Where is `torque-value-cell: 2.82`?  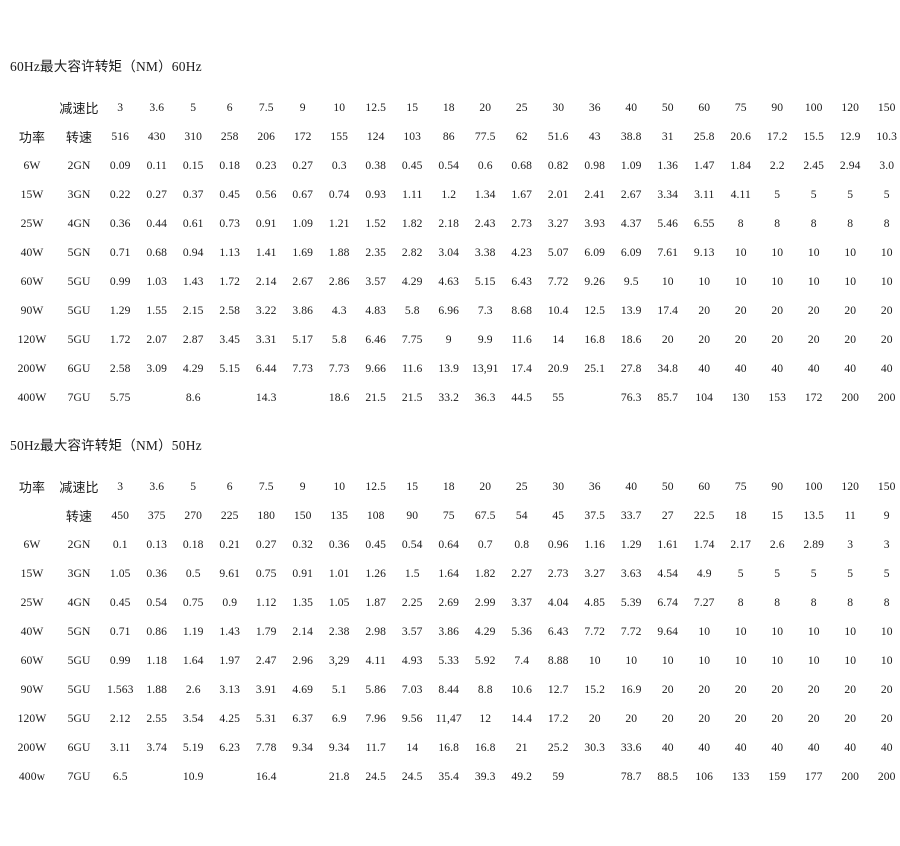
torque-value-cell: 2.82 is located at coordinates (412, 252).